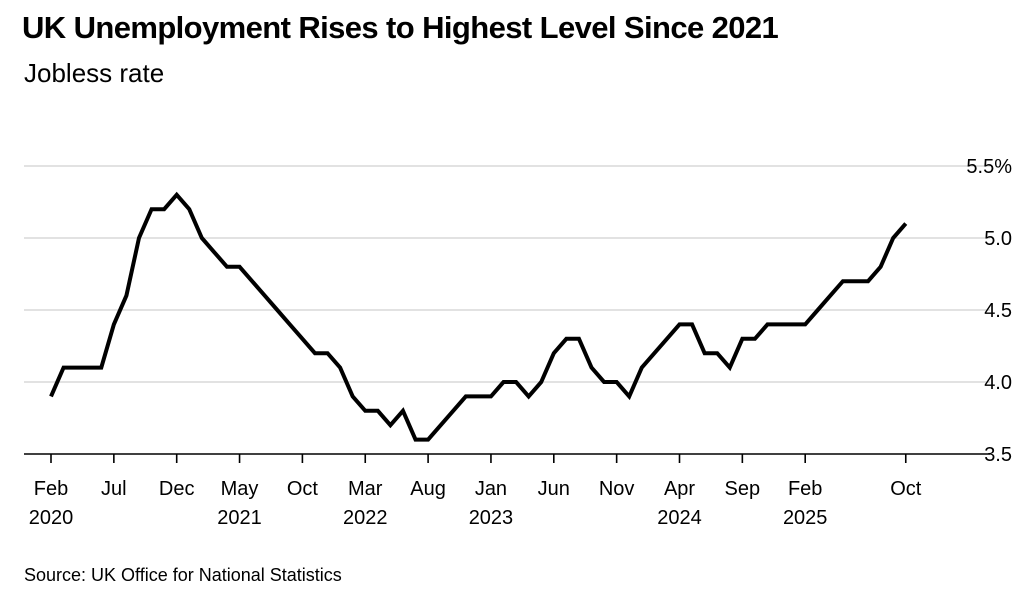 Image resolution: width=1024 pixels, height=608 pixels. Describe the element at coordinates (998, 311) in the screenshot. I see `y-tick-label: 4.5` at that location.